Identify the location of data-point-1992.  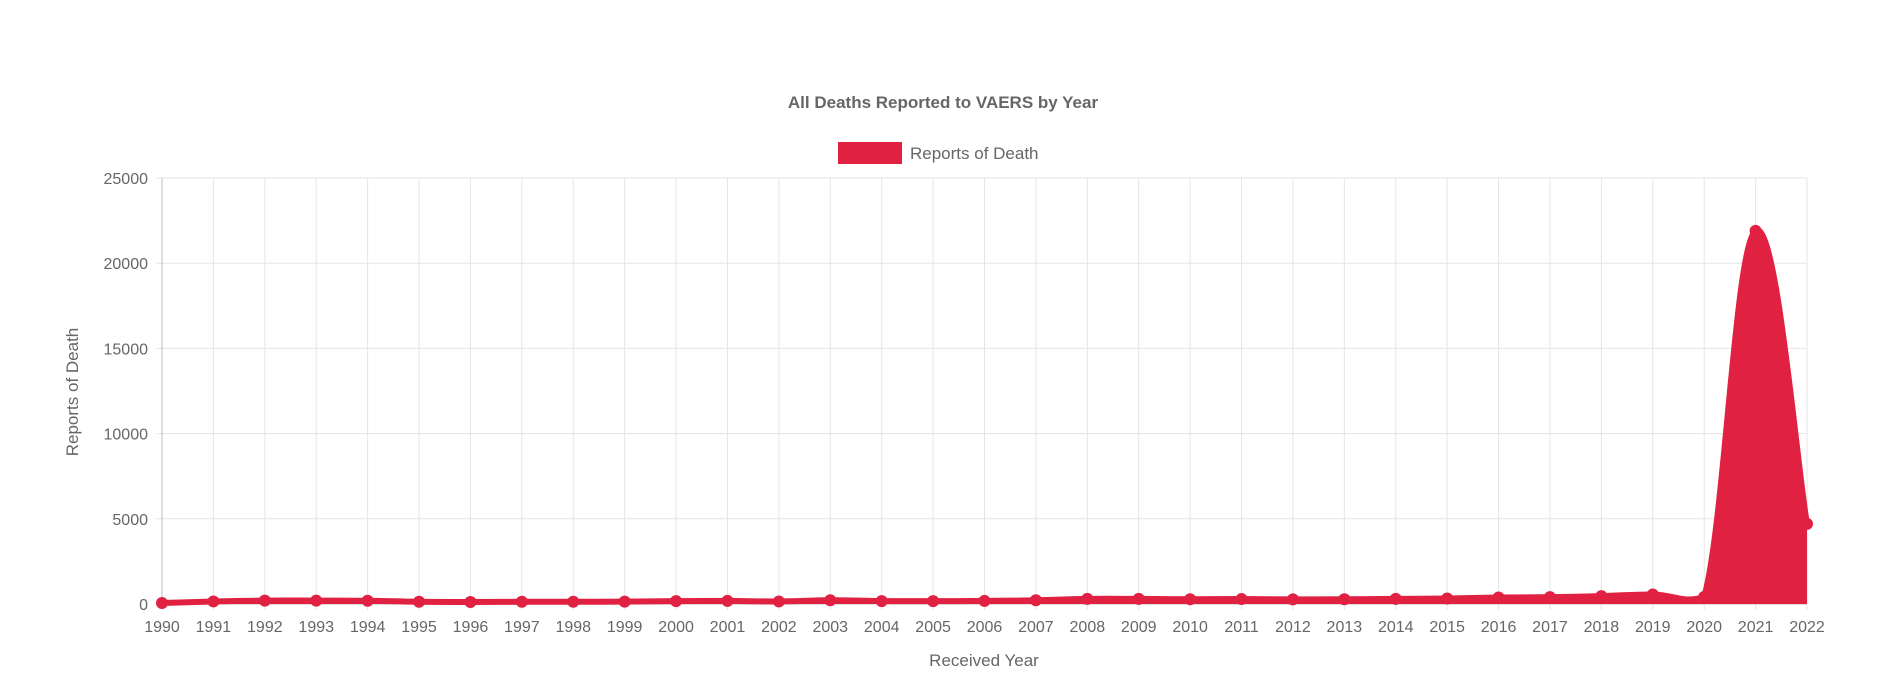
(264, 600).